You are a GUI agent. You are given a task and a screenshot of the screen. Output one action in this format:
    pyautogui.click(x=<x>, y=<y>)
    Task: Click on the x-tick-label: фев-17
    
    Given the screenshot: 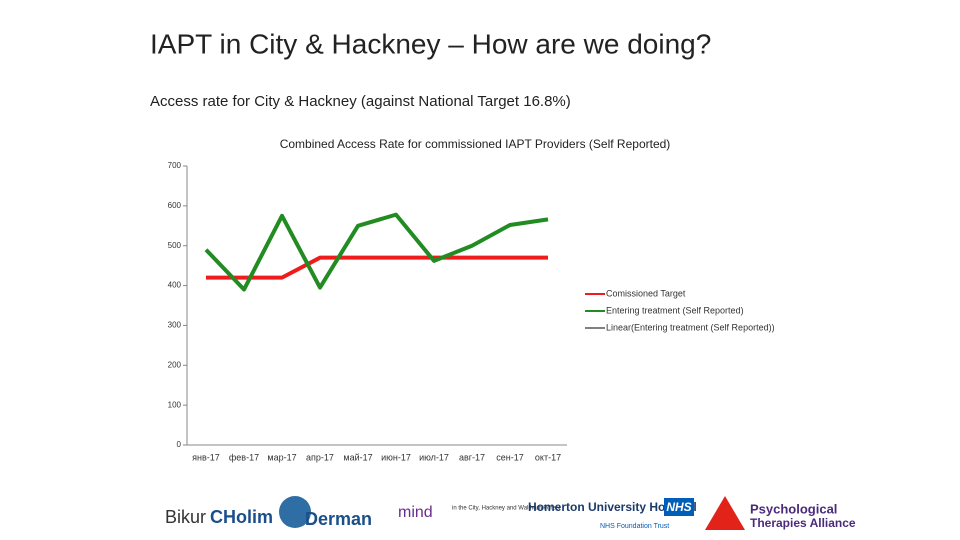 What is the action you would take?
    pyautogui.click(x=244, y=457)
    